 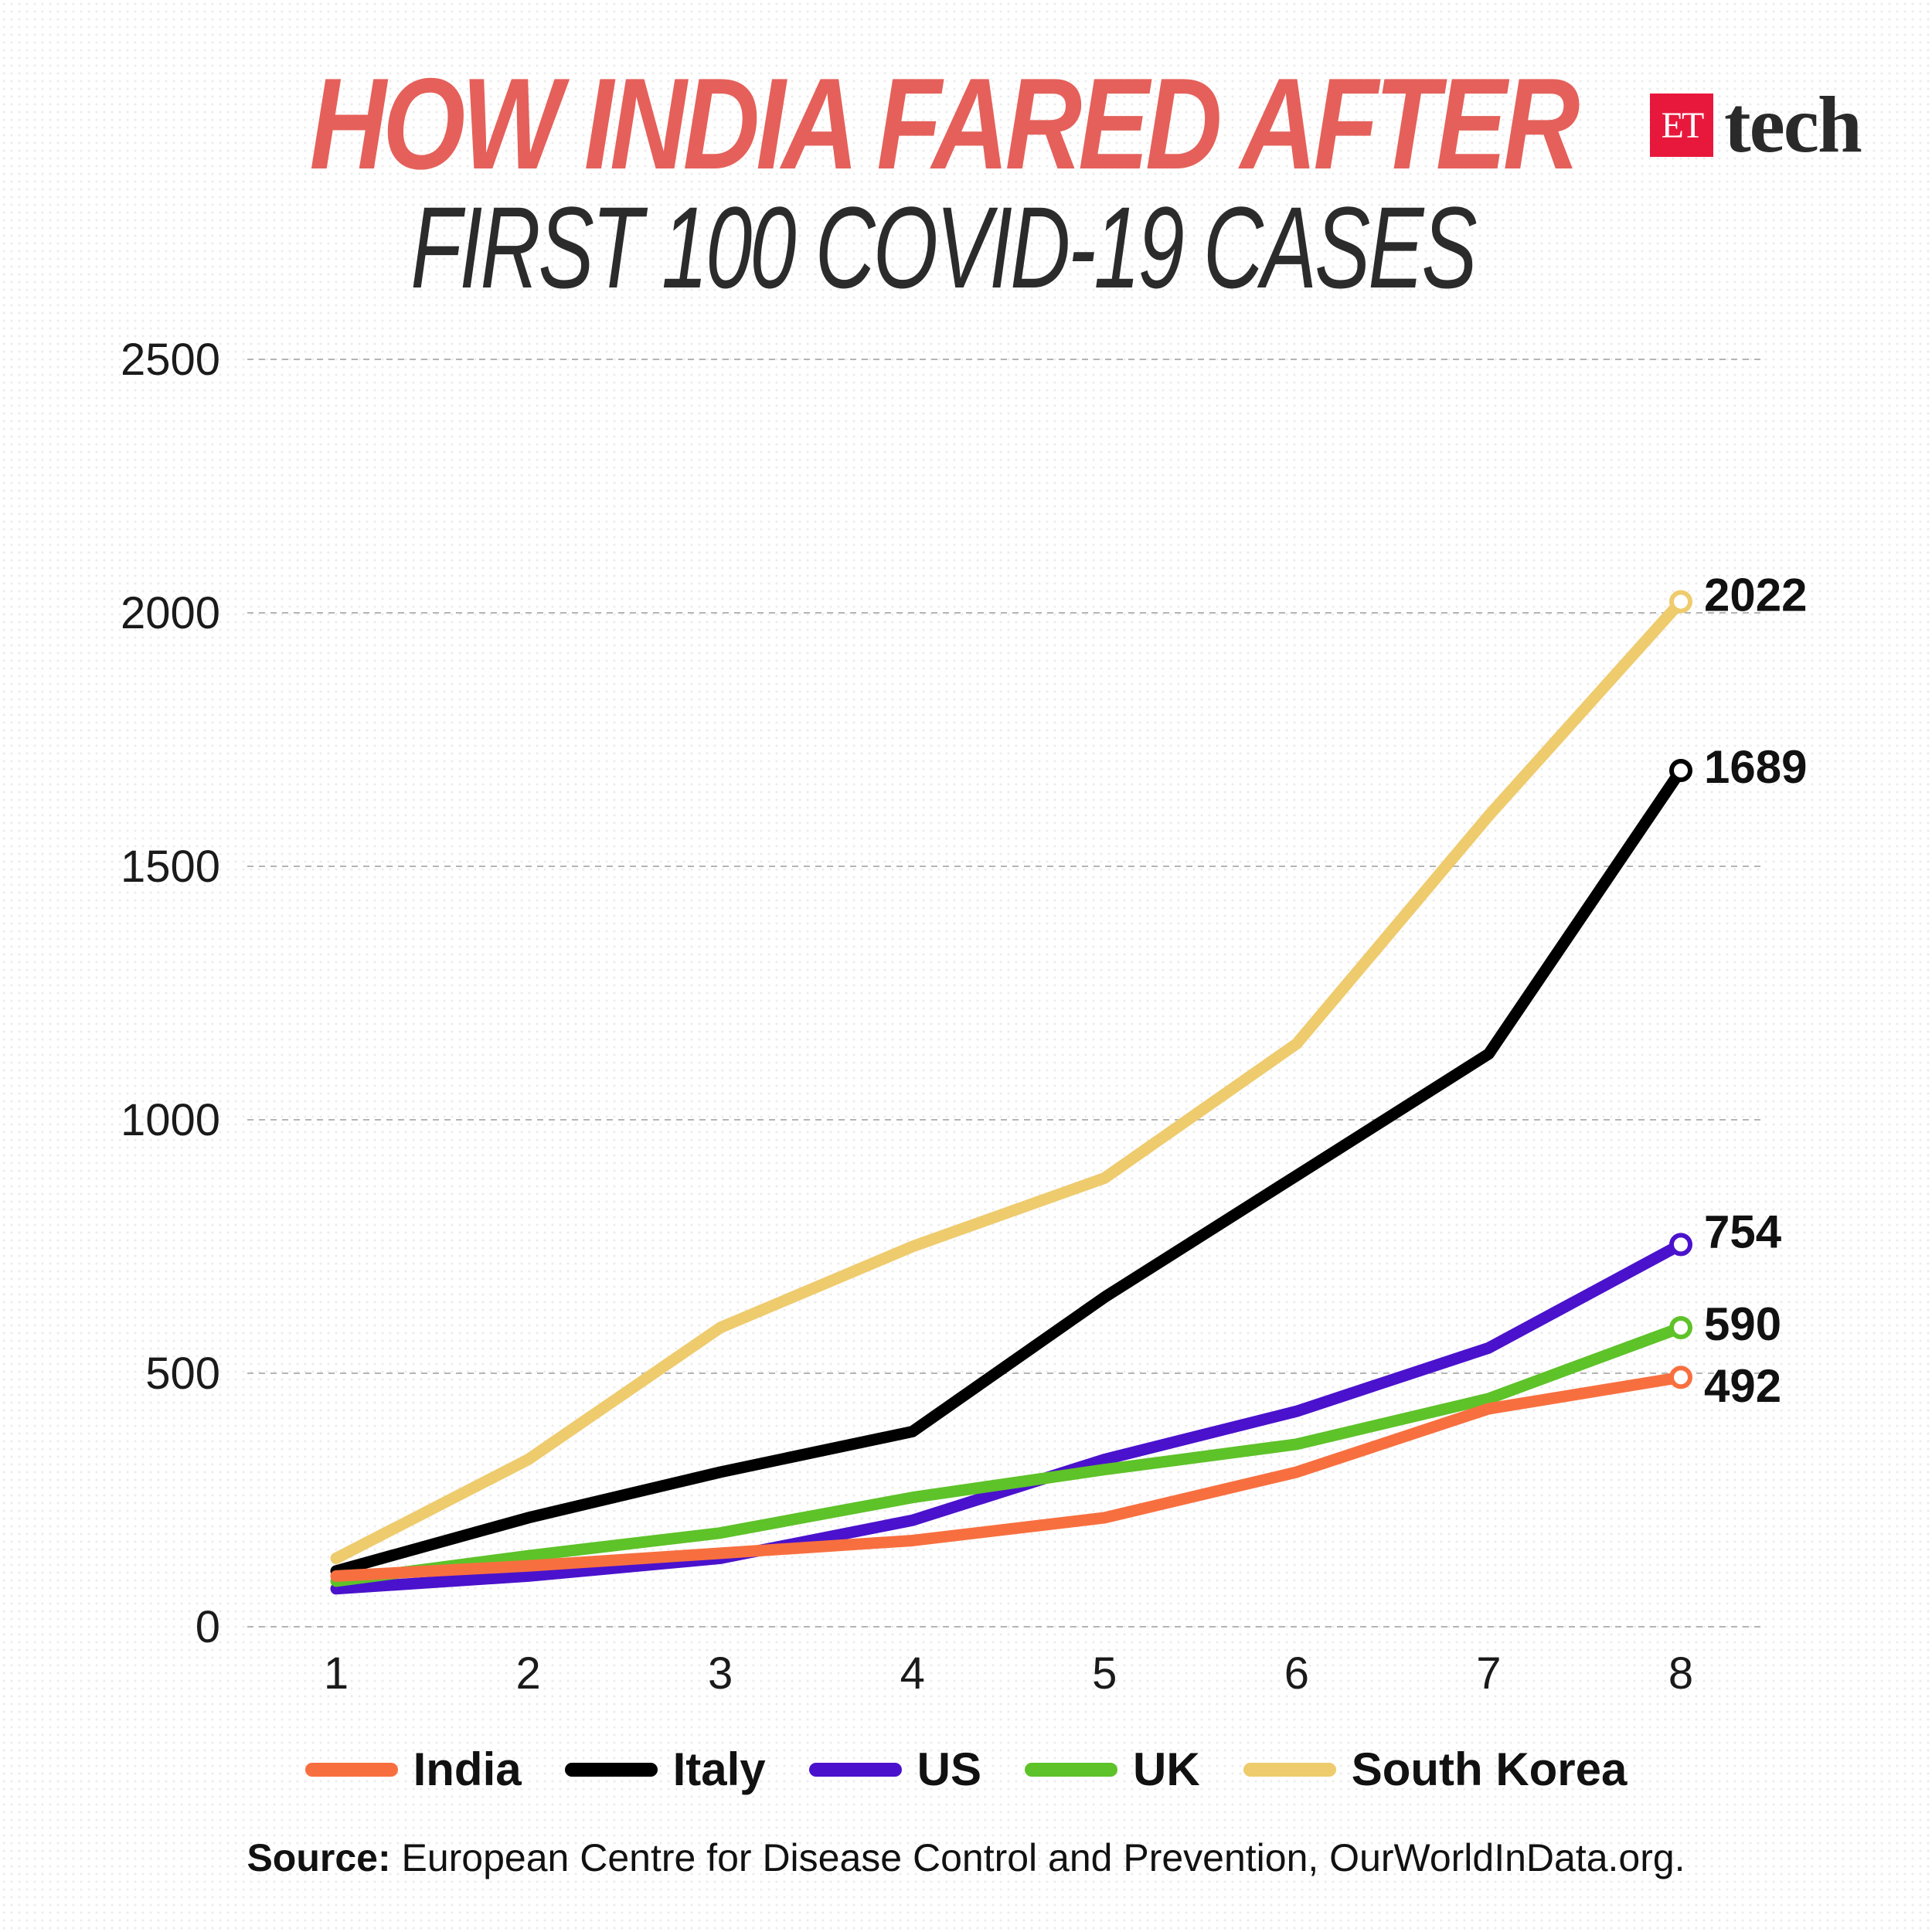 I want to click on logo-badge: ET, so click(x=1682, y=126).